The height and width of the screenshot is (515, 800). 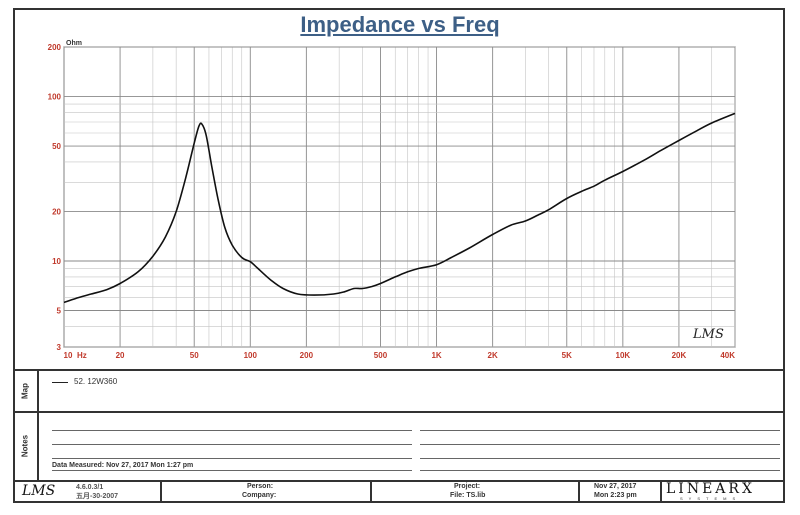 What do you see at coordinates (56, 146) in the screenshot?
I see `y-tick-label: 50` at bounding box center [56, 146].